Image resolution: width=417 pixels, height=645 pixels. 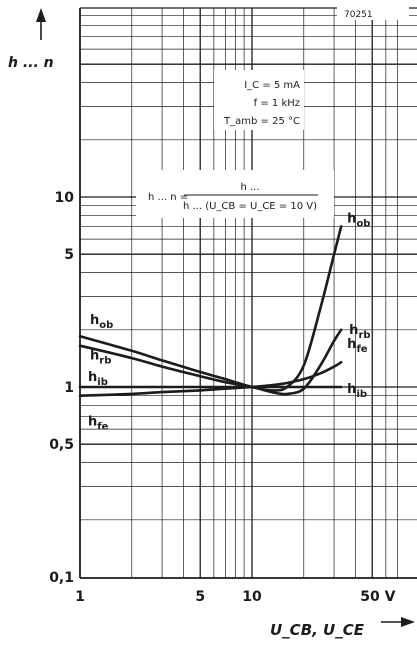 What do you see at coordinates (80, 597) in the screenshot?
I see `x-tick-label: 1` at bounding box center [80, 597].